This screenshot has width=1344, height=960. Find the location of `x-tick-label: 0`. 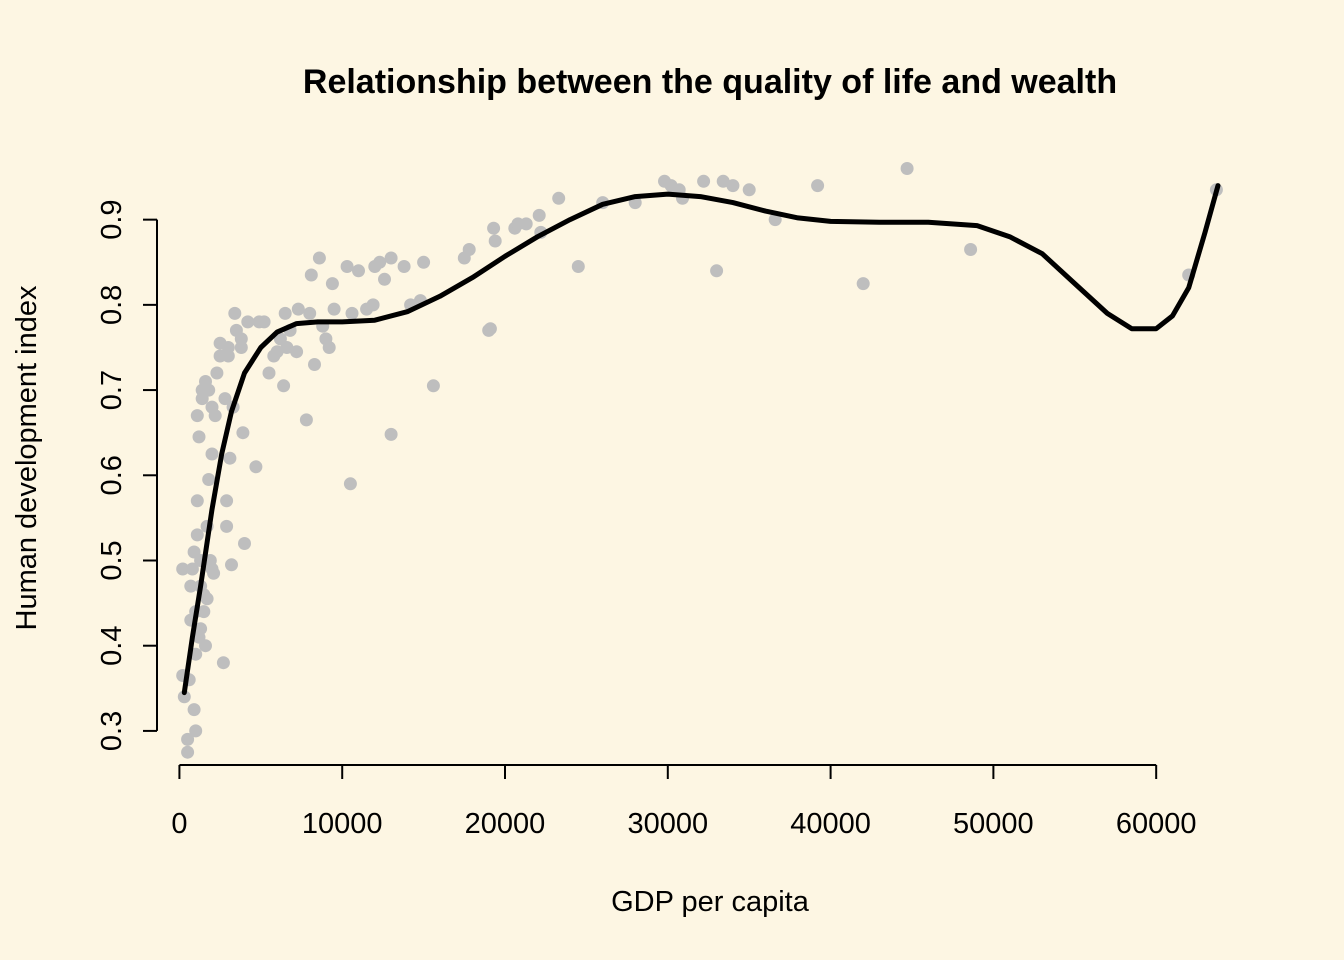

x-tick-label: 0 is located at coordinates (179, 824).